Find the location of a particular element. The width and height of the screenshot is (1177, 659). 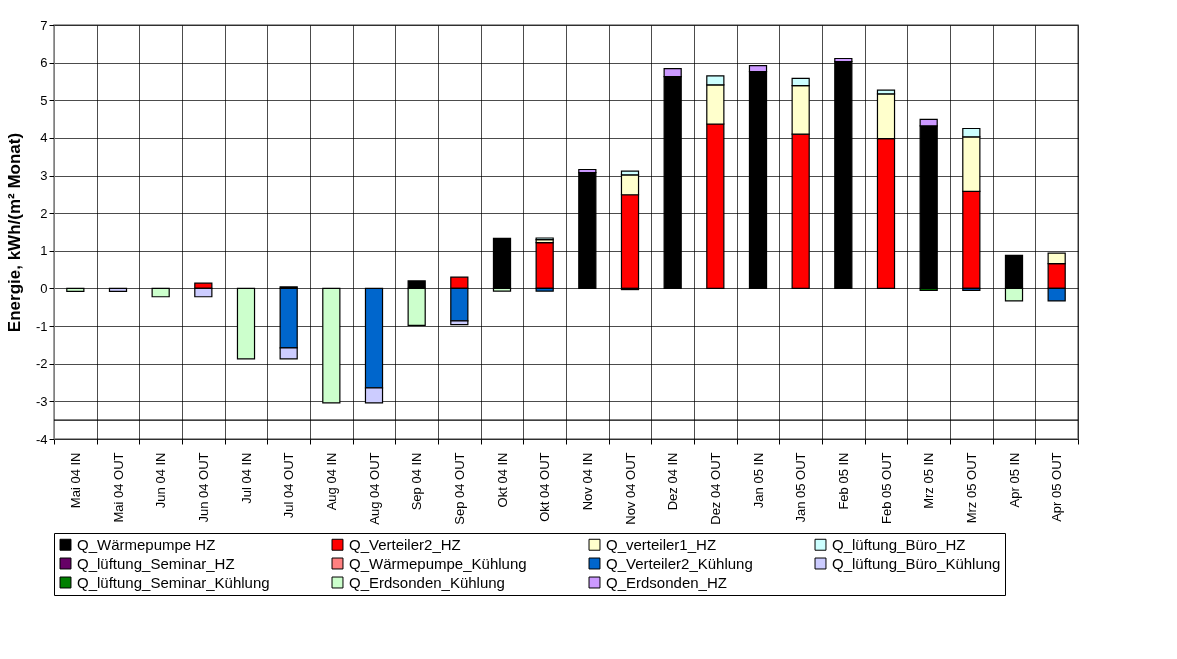

legend-label: Q_lüftung_Seminar_Kühlung is located at coordinates (173, 582).